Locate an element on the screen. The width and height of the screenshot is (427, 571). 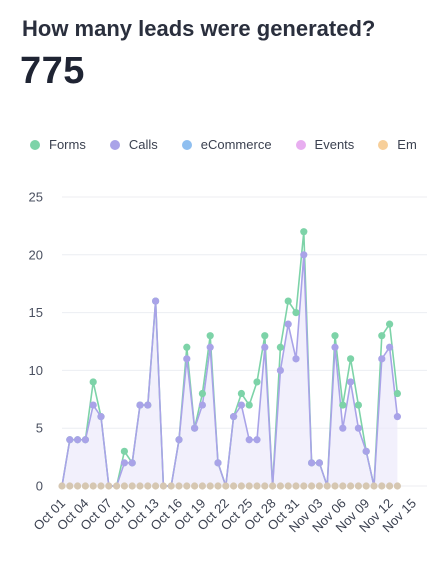
y-tick-label: 20 is located at coordinates (36, 254).